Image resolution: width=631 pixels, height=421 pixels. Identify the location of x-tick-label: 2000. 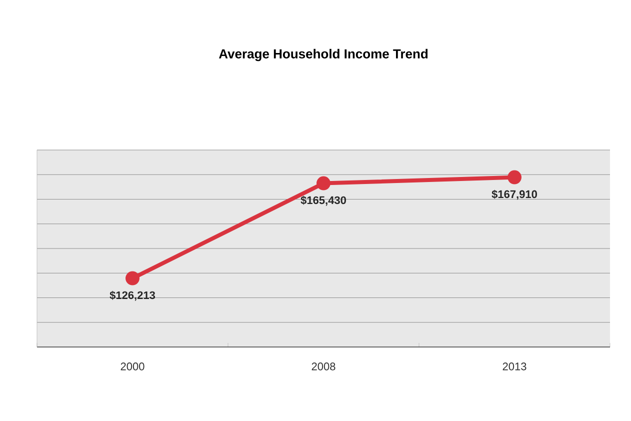
(132, 366).